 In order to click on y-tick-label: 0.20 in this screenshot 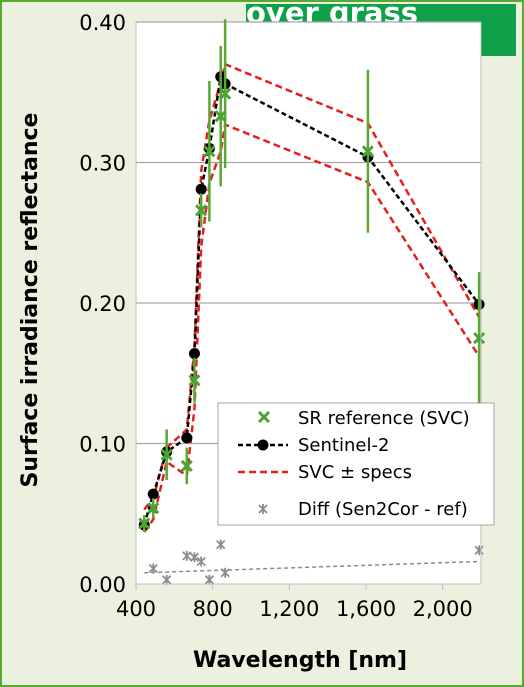, I will do `click(102, 304)`.